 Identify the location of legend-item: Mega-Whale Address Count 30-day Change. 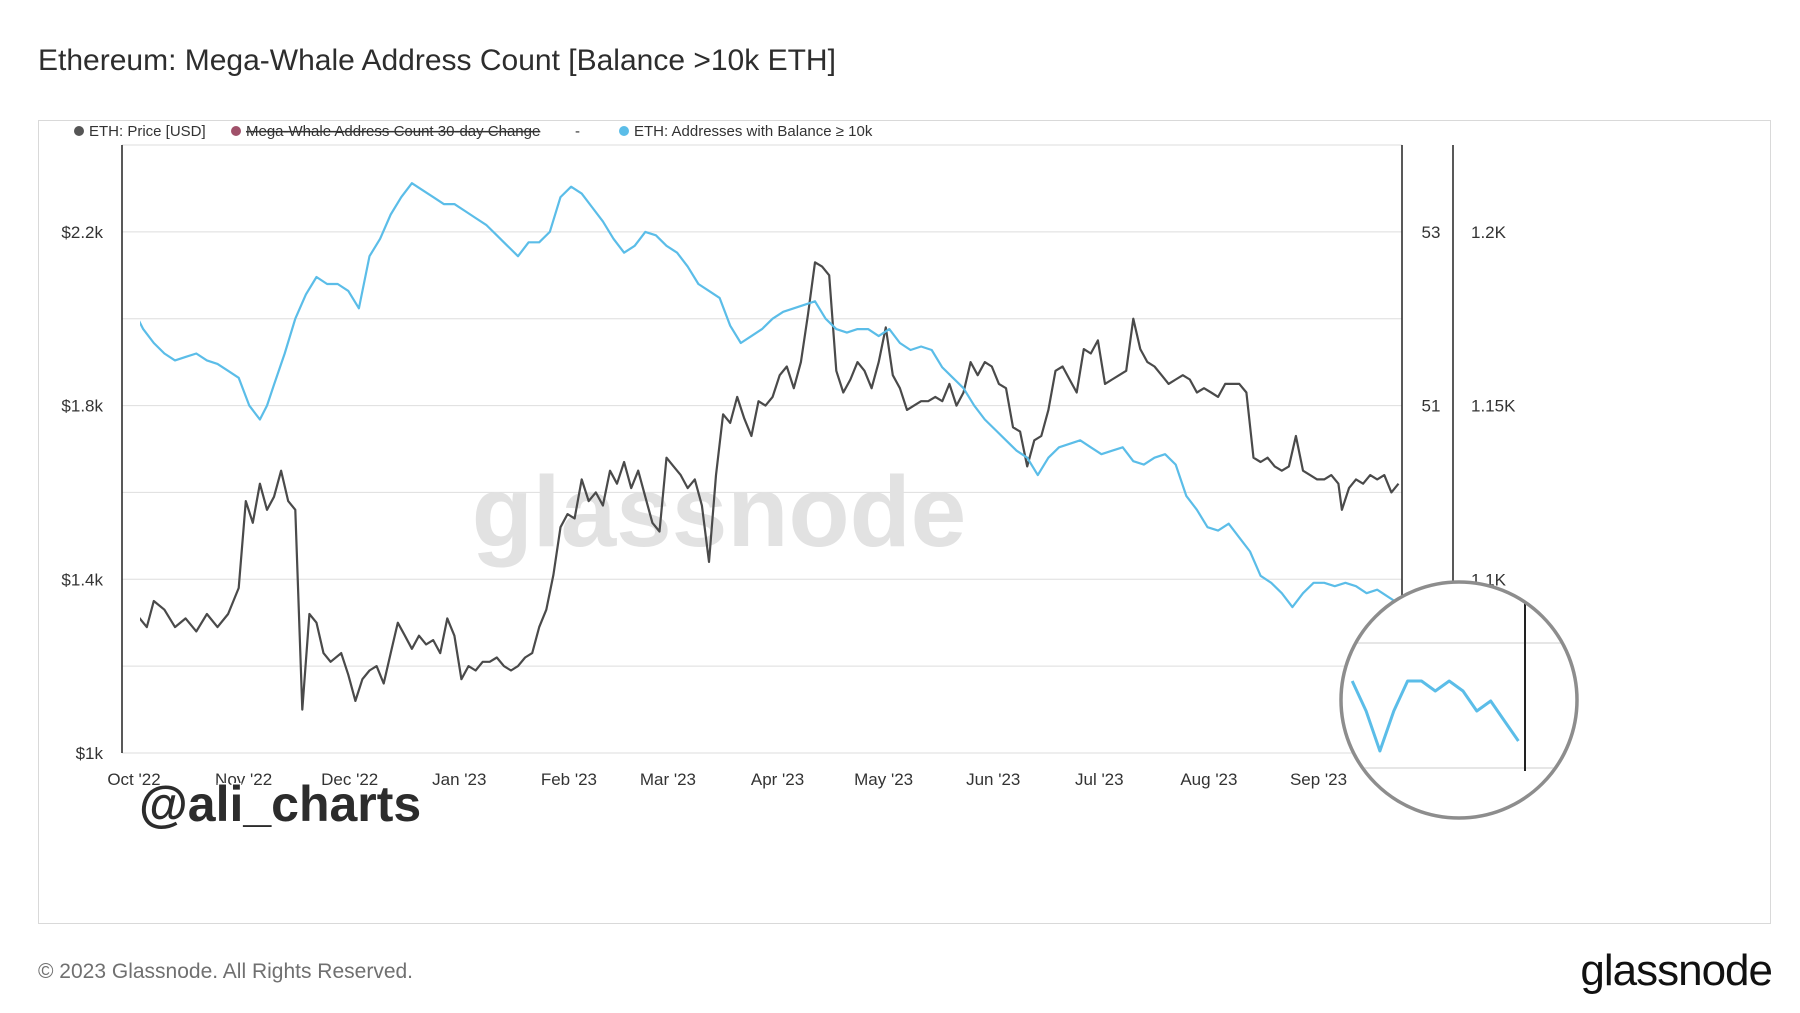
(385, 131).